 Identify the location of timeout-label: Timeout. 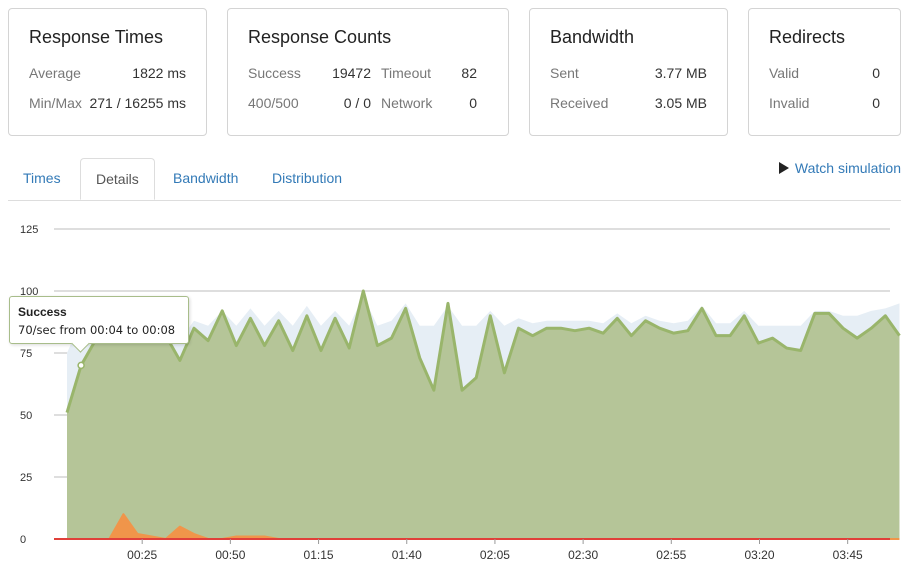
(406, 73).